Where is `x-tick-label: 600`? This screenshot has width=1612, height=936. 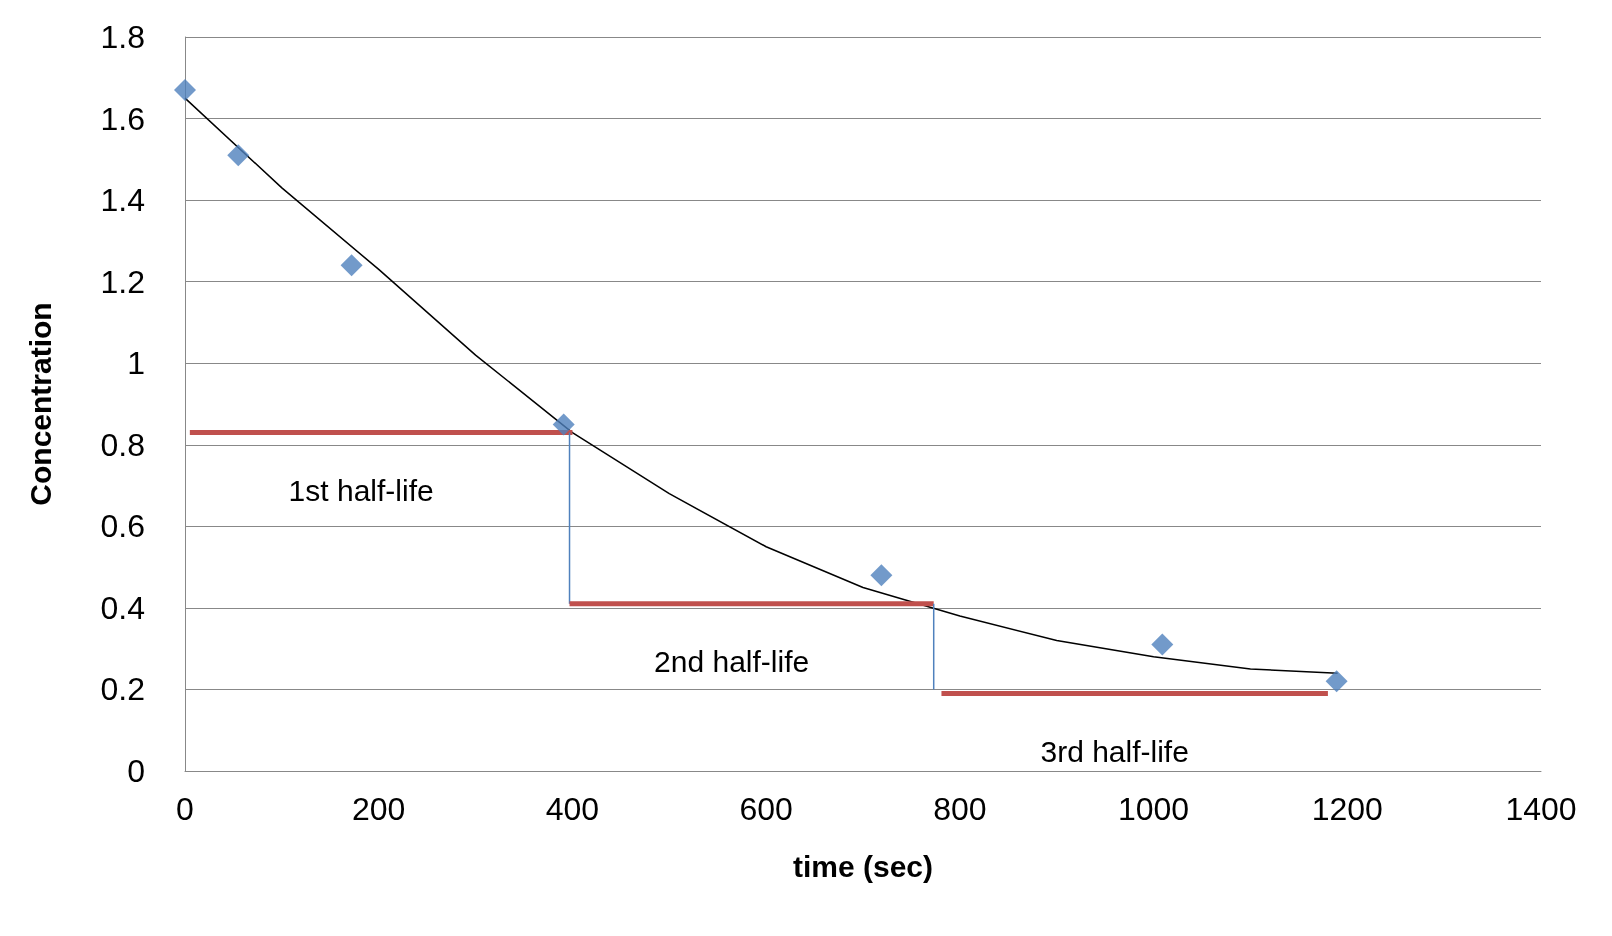 x-tick-label: 600 is located at coordinates (766, 809).